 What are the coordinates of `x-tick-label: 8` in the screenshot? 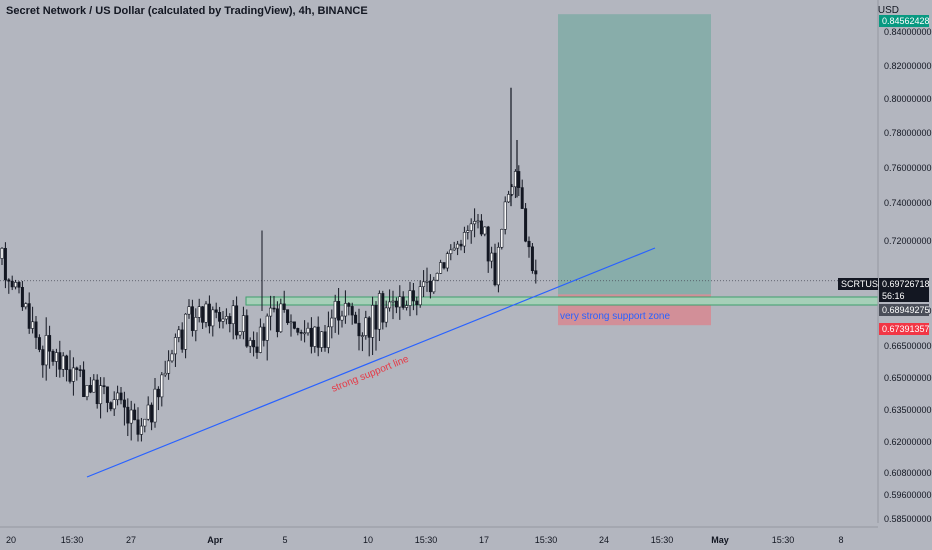 It's located at (840, 540).